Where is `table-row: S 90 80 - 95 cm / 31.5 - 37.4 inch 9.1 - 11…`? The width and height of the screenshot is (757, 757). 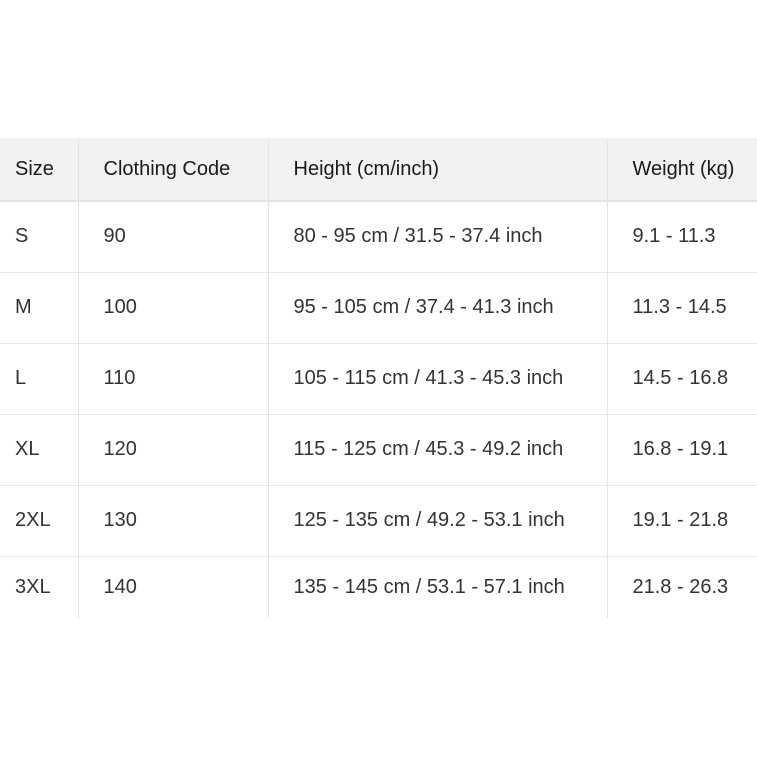 table-row: S 90 80 - 95 cm / 31.5 - 37.4 inch 9.1 - 11… is located at coordinates (378, 236).